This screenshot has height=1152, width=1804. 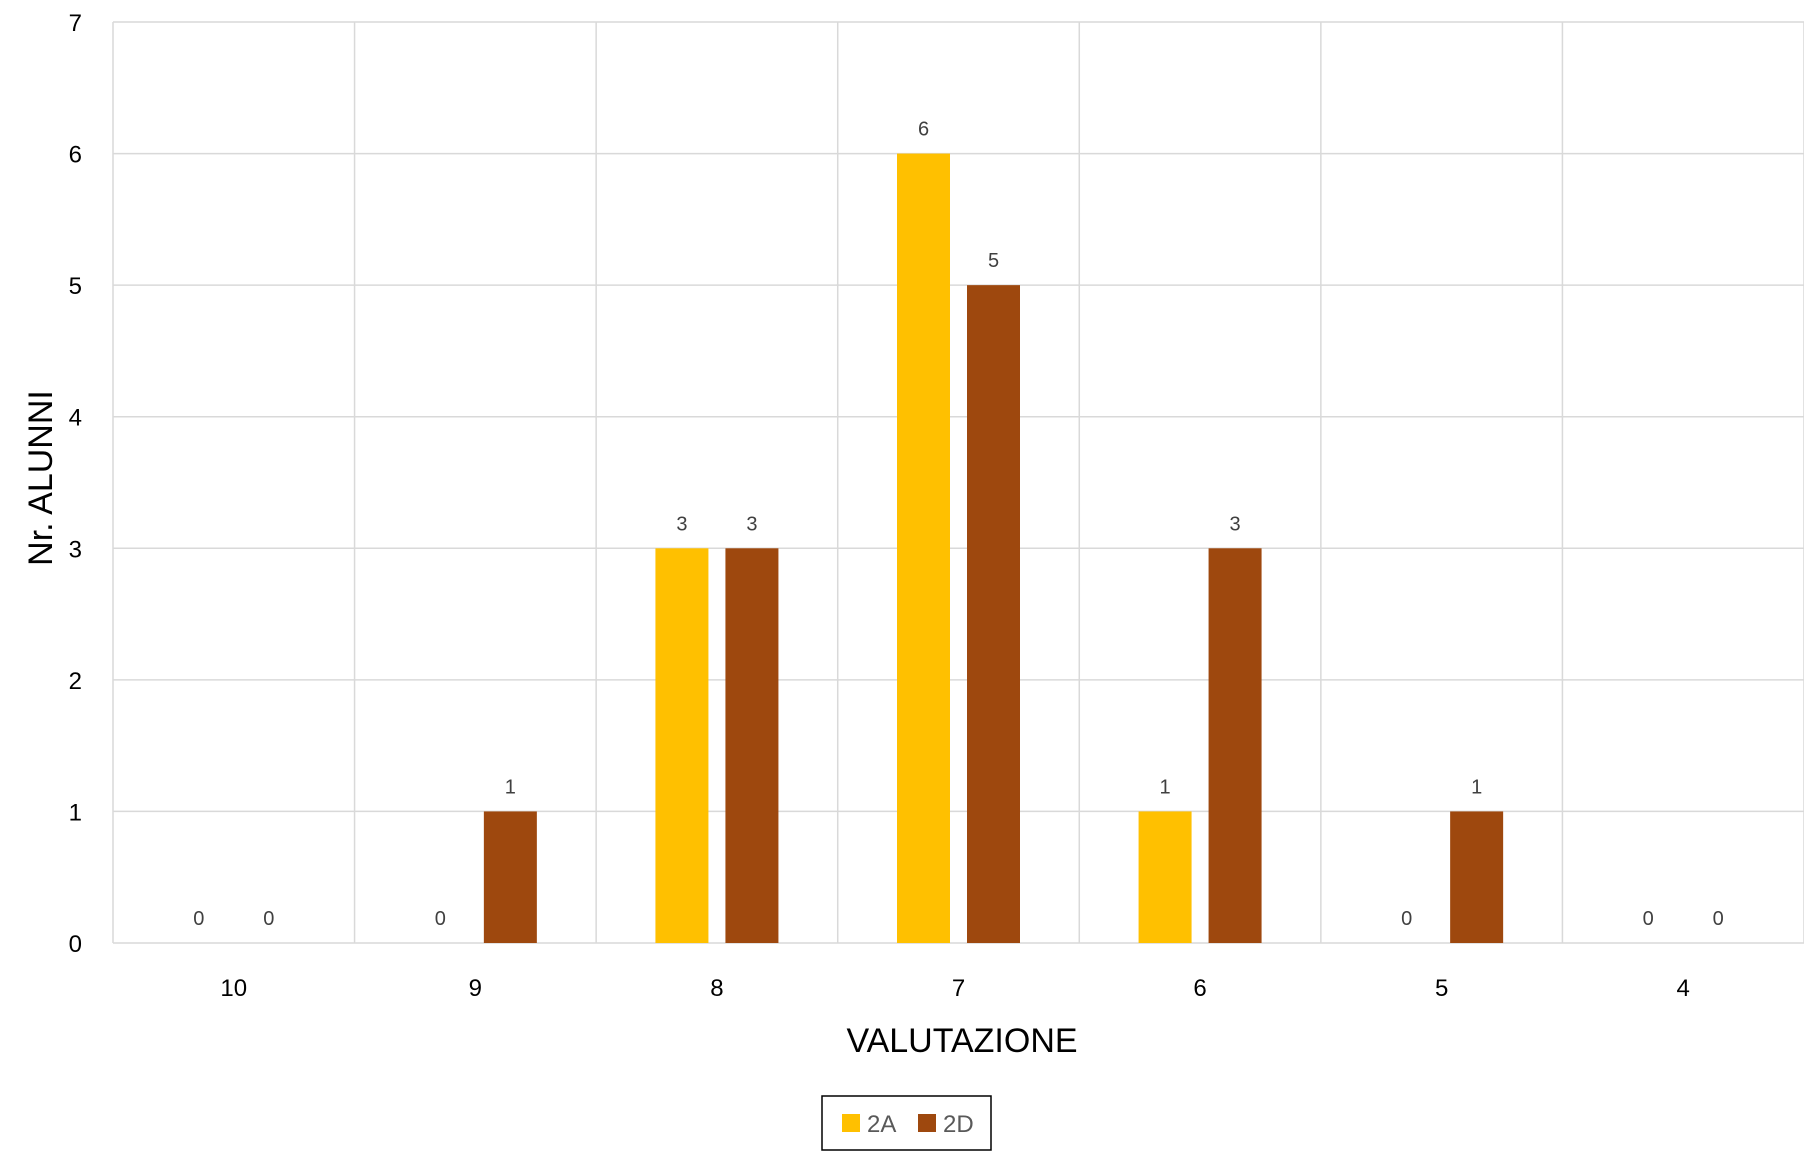 I want to click on legend-swatch-2d, so click(x=927, y=1123).